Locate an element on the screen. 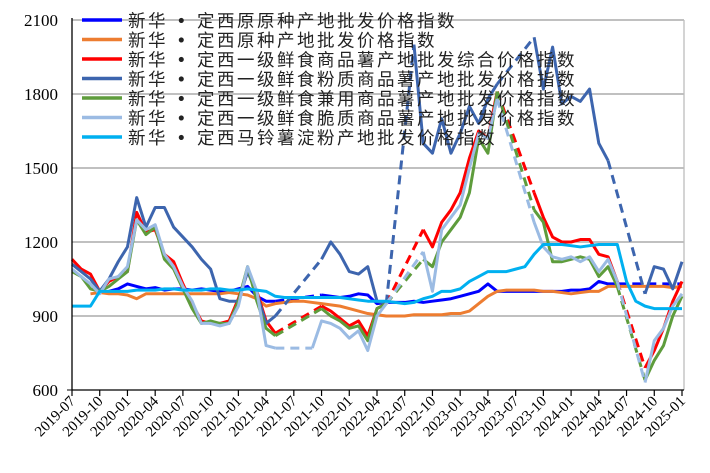  y-tick-label: 1200 is located at coordinates (41, 242).